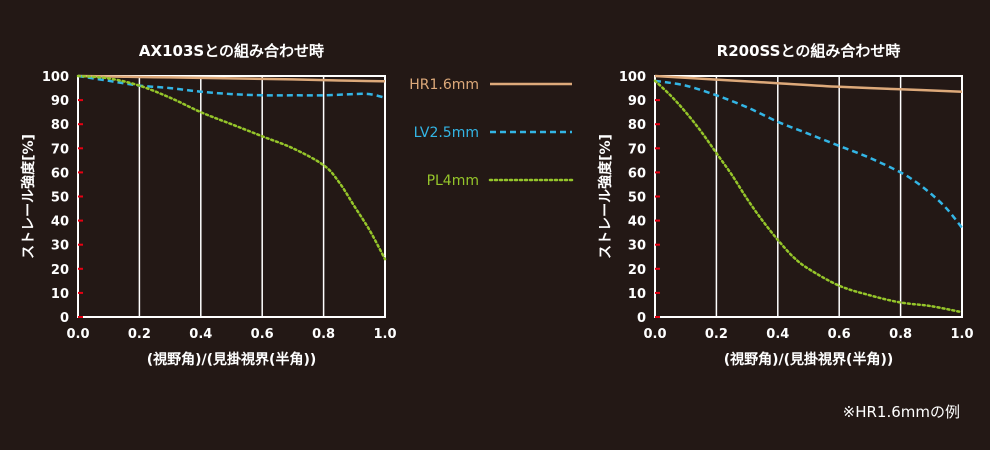 The height and width of the screenshot is (450, 990). Describe the element at coordinates (231, 51) in the screenshot. I see `chart-title: AX103Sとの組み合わせ時` at that location.